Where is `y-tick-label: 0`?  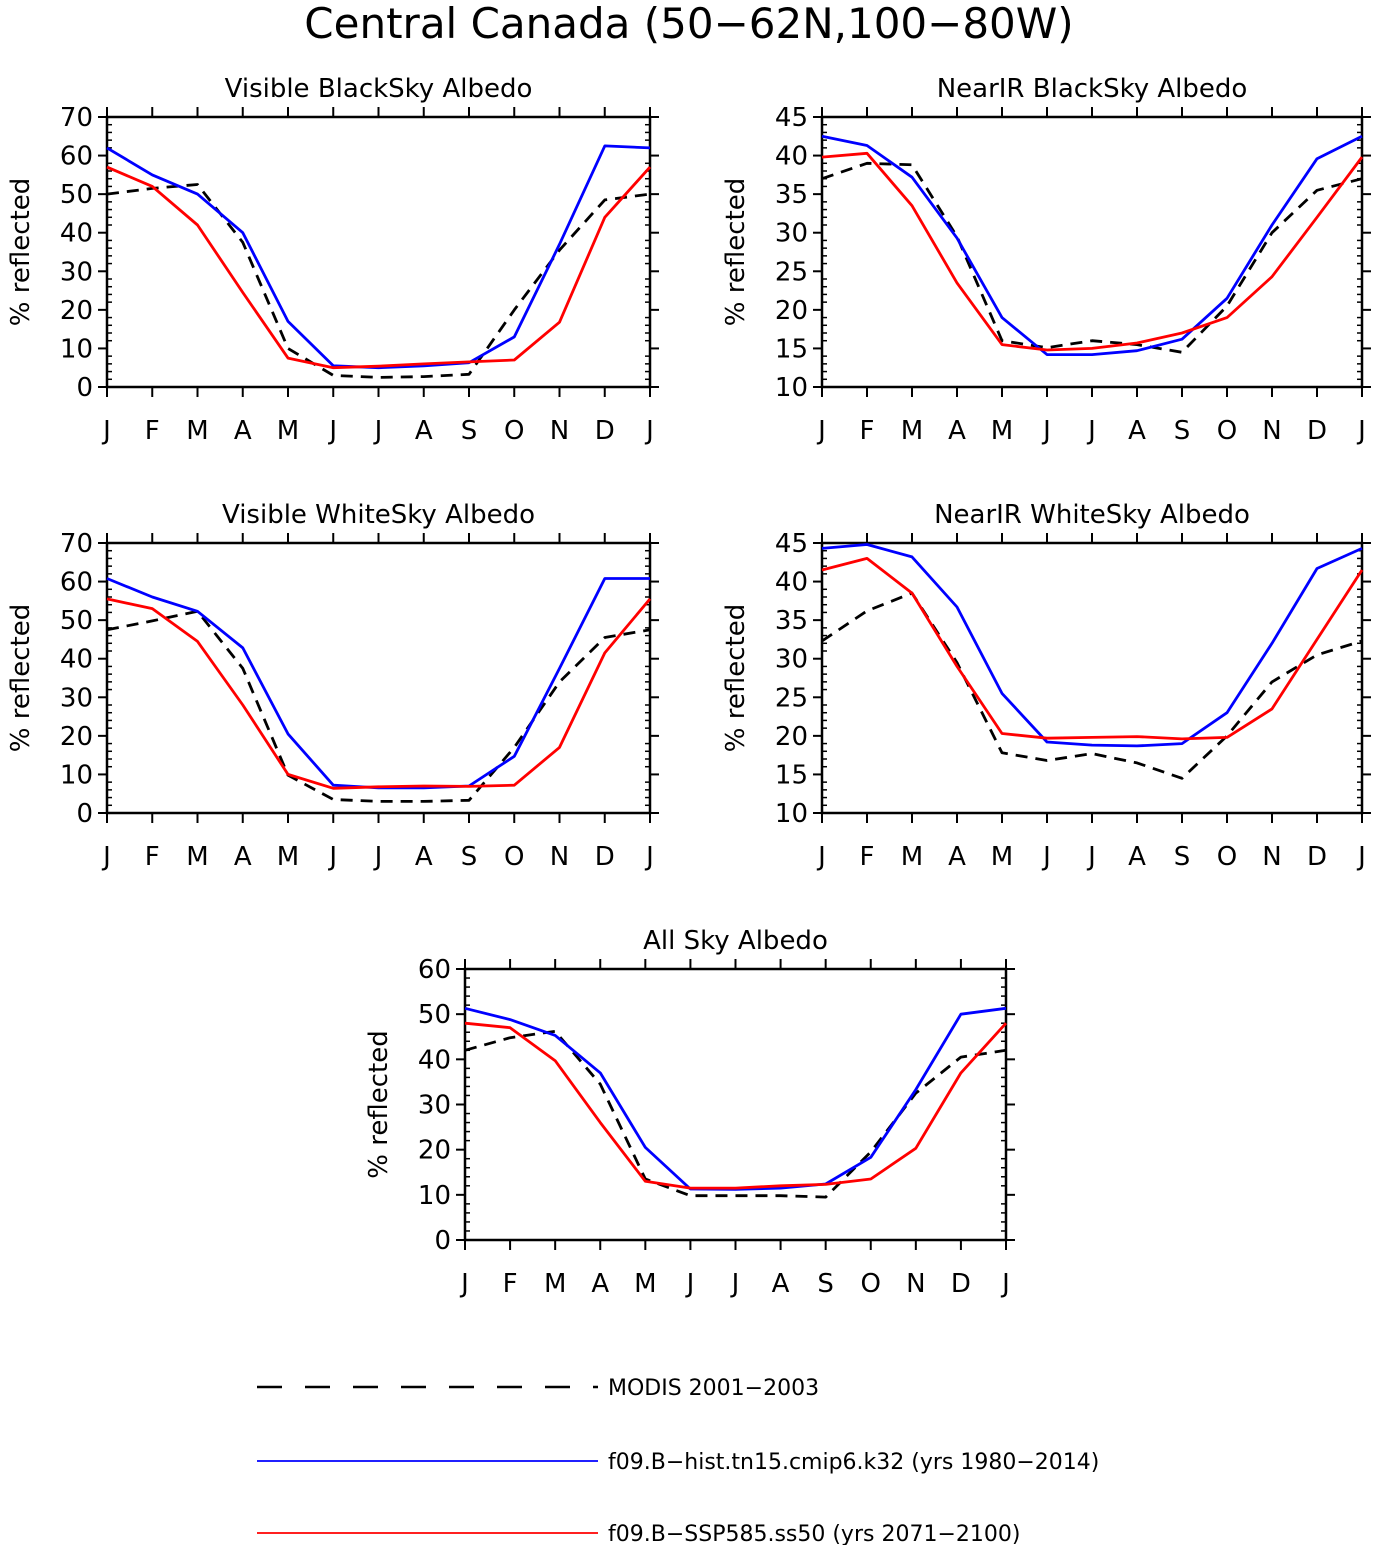 y-tick-label: 0 is located at coordinates (442, 1241).